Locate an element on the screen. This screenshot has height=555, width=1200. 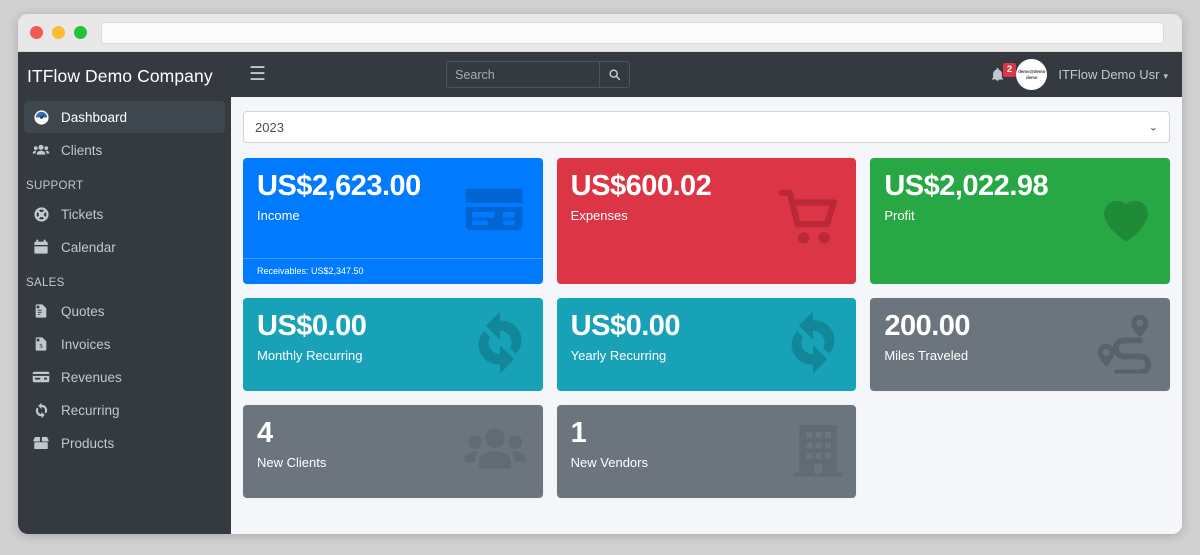
brand-title: ITFlow Demo Company is located at coordinates (120, 76).